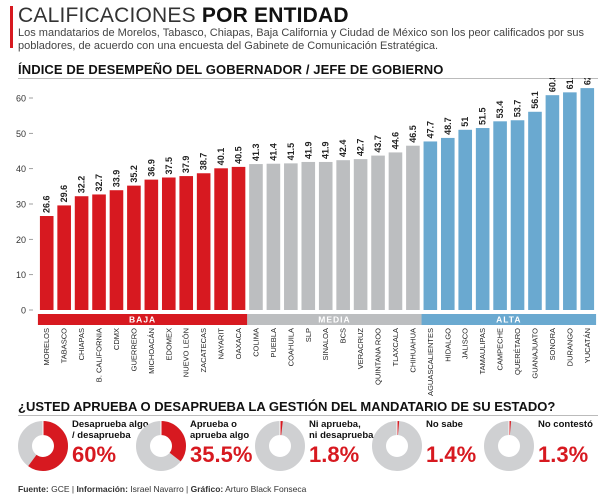 Image resolution: width=608 pixels, height=500 pixels. What do you see at coordinates (482, 219) in the screenshot?
I see `bar-tamaulipas` at bounding box center [482, 219].